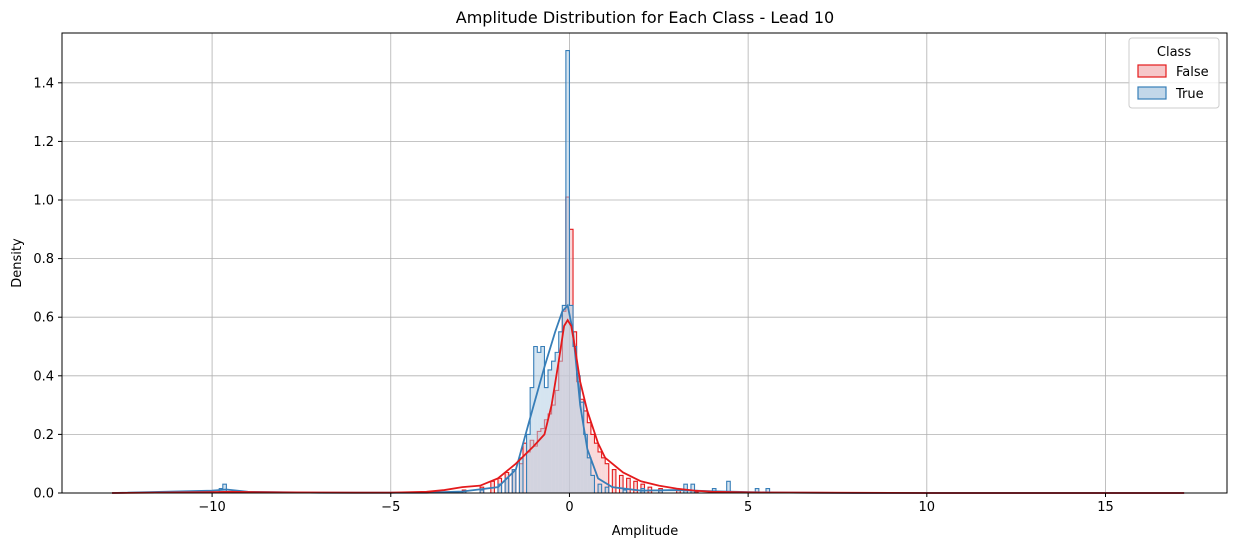  What do you see at coordinates (17, 263) in the screenshot?
I see `y-axis-label: Density` at bounding box center [17, 263].